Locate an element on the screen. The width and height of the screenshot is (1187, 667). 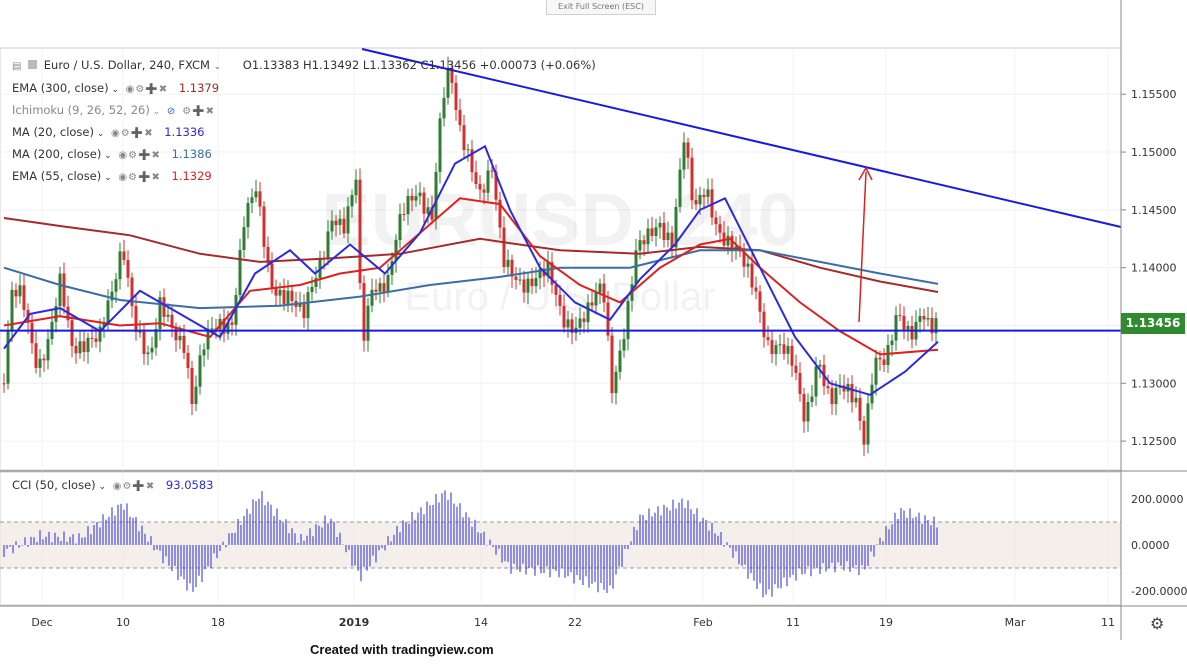
indicator-legend-ichimoku: Ichimoku (9, 26, 52, 26) ⌄ ⊘ ⚙➕✖ is located at coordinates (115, 110).